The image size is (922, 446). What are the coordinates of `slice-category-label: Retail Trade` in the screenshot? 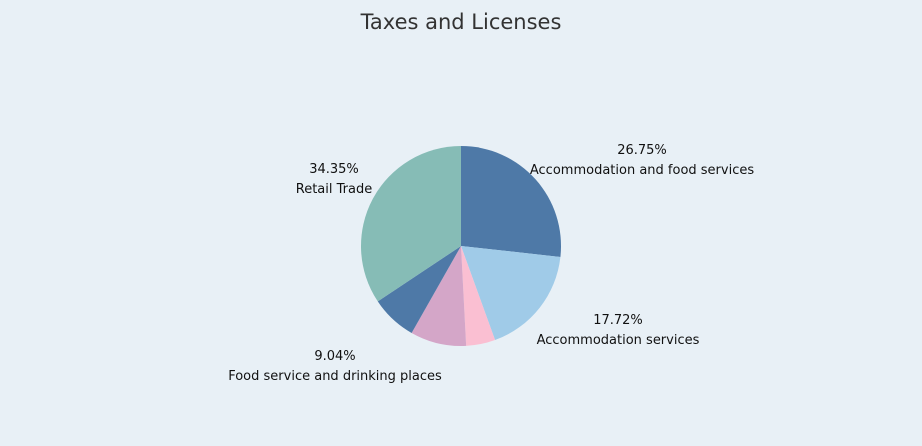 It's located at (334, 189).